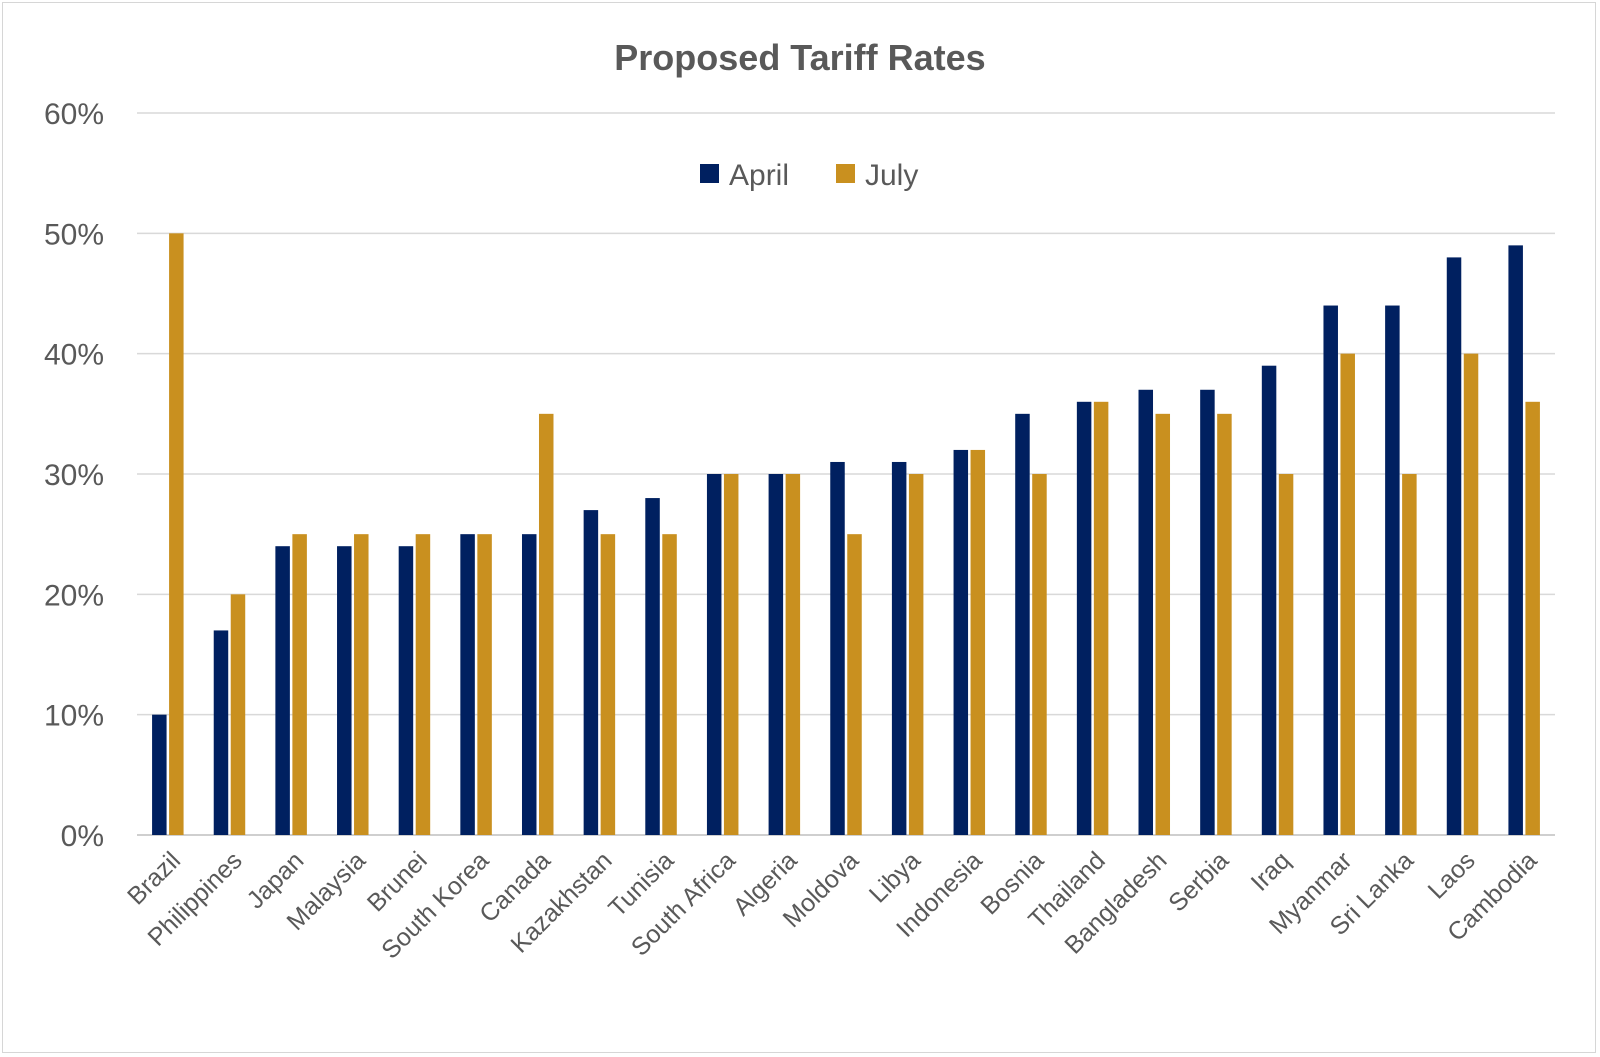  Describe the element at coordinates (238, 714) in the screenshot. I see `bar-july-philippines` at that location.